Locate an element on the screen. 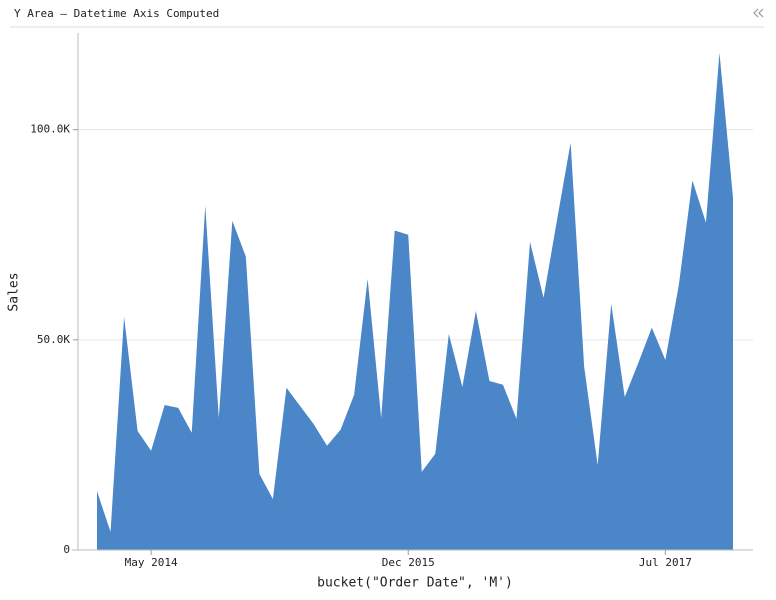 The width and height of the screenshot is (776, 600). y-tick-label: 0 is located at coordinates (66, 549).